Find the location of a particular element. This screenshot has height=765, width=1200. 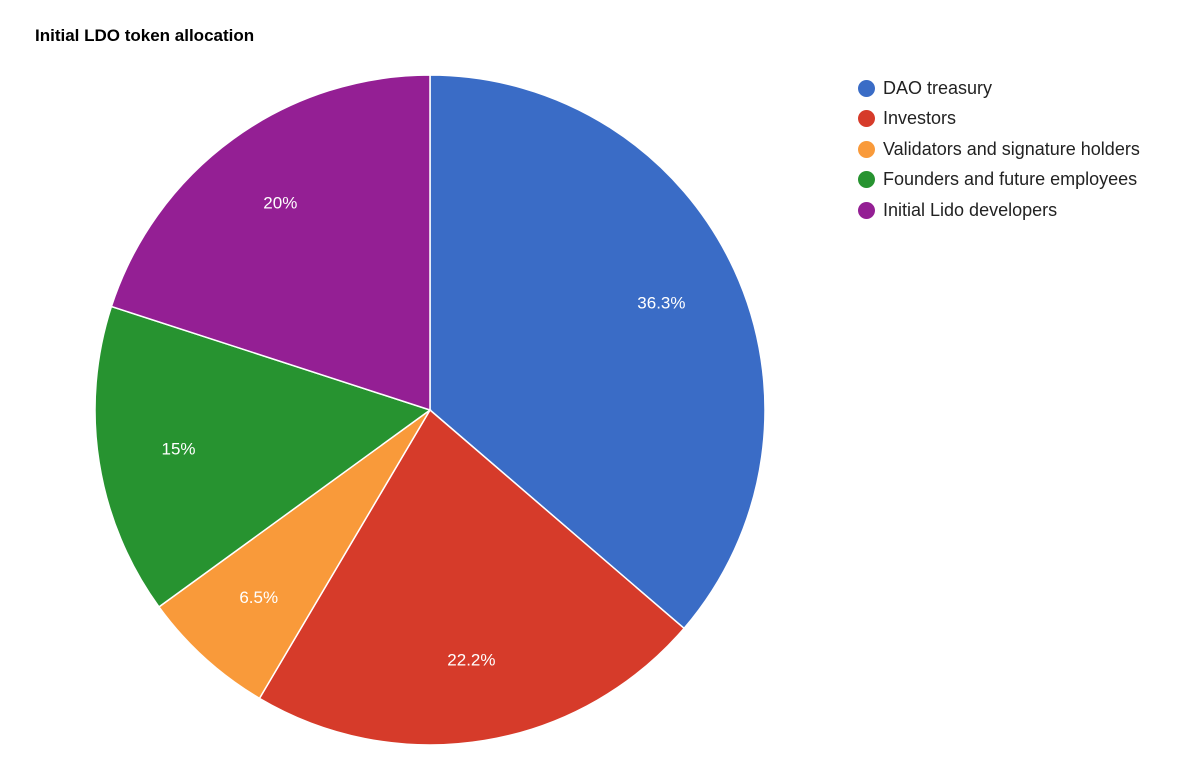

legend-label: Validators and signature holders is located at coordinates (1011, 148).